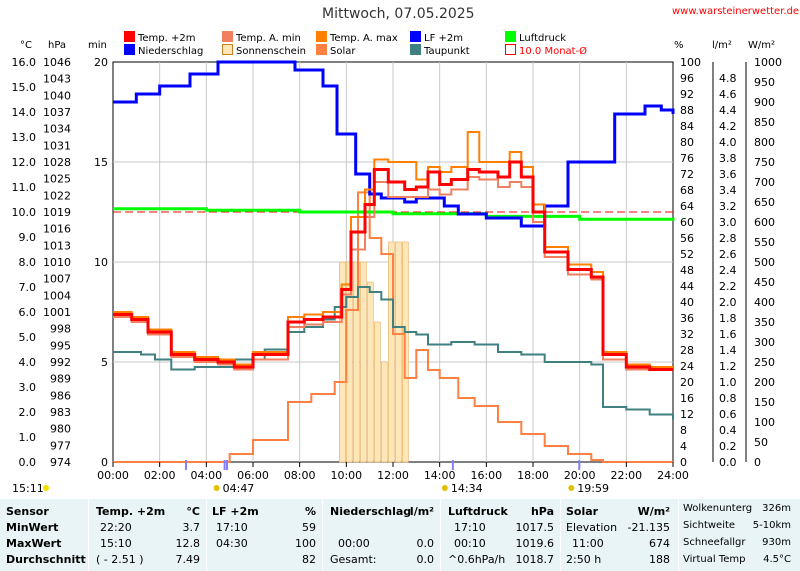 This screenshot has width=800, height=571. I want to click on celsius-unit: °C, so click(26, 45).